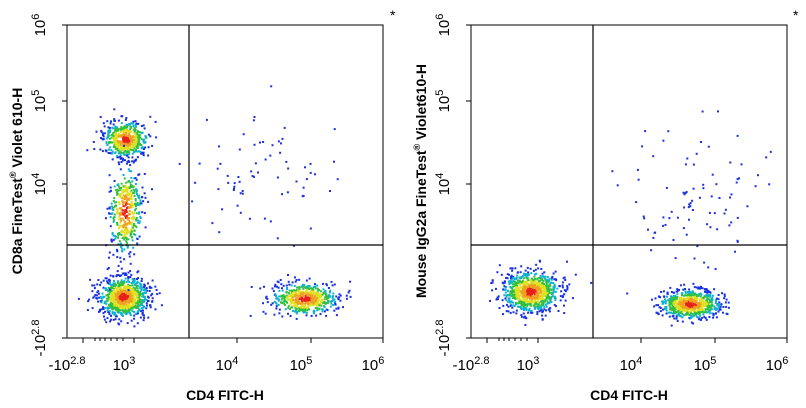 This screenshot has width=806, height=408. Describe the element at coordinates (796, 15) in the screenshot. I see `corner-marker: *` at that location.